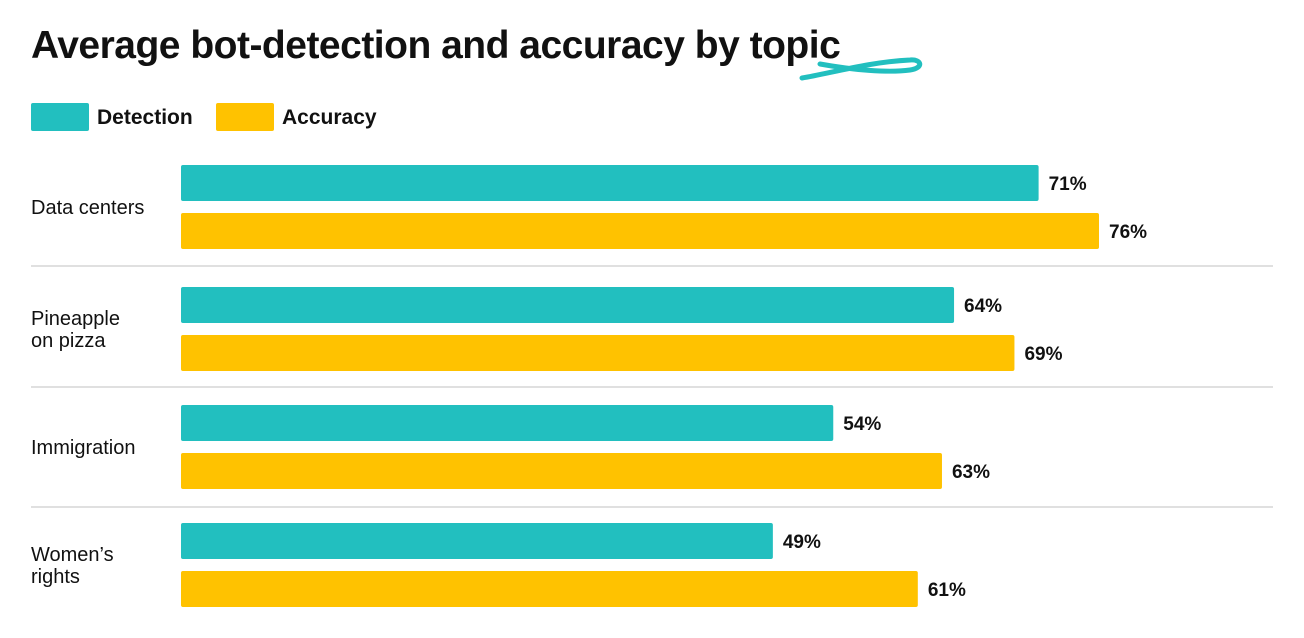 The image size is (1304, 638). Describe the element at coordinates (795, 45) in the screenshot. I see `chart-title-highlight: topic` at that location.